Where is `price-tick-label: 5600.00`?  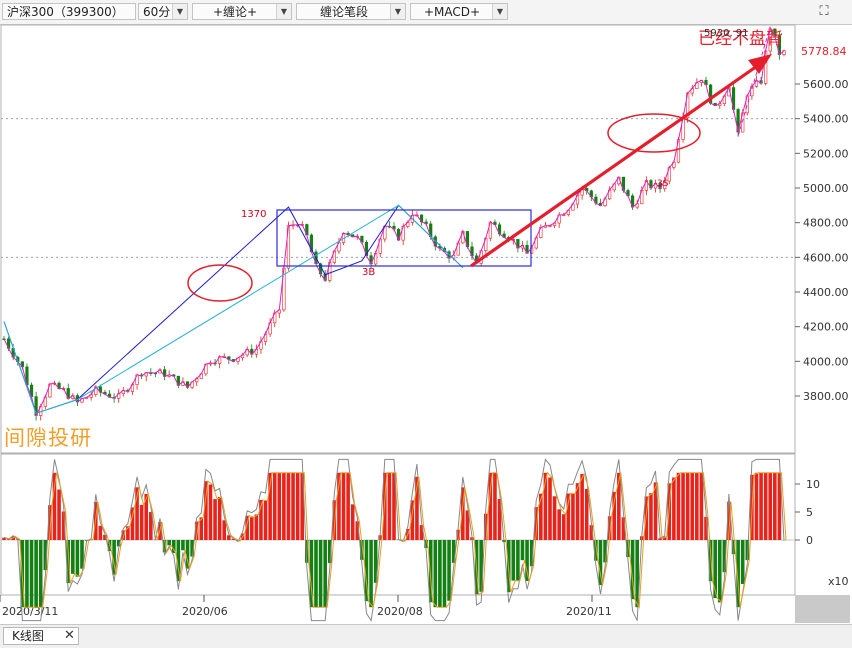 price-tick-label: 5600.00 is located at coordinates (826, 84).